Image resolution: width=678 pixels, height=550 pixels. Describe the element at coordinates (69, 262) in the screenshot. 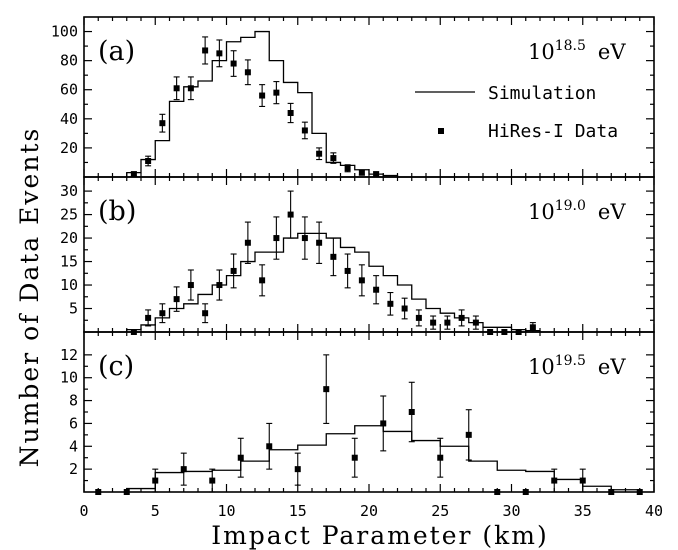

I see `y-tick-label: 15` at that location.